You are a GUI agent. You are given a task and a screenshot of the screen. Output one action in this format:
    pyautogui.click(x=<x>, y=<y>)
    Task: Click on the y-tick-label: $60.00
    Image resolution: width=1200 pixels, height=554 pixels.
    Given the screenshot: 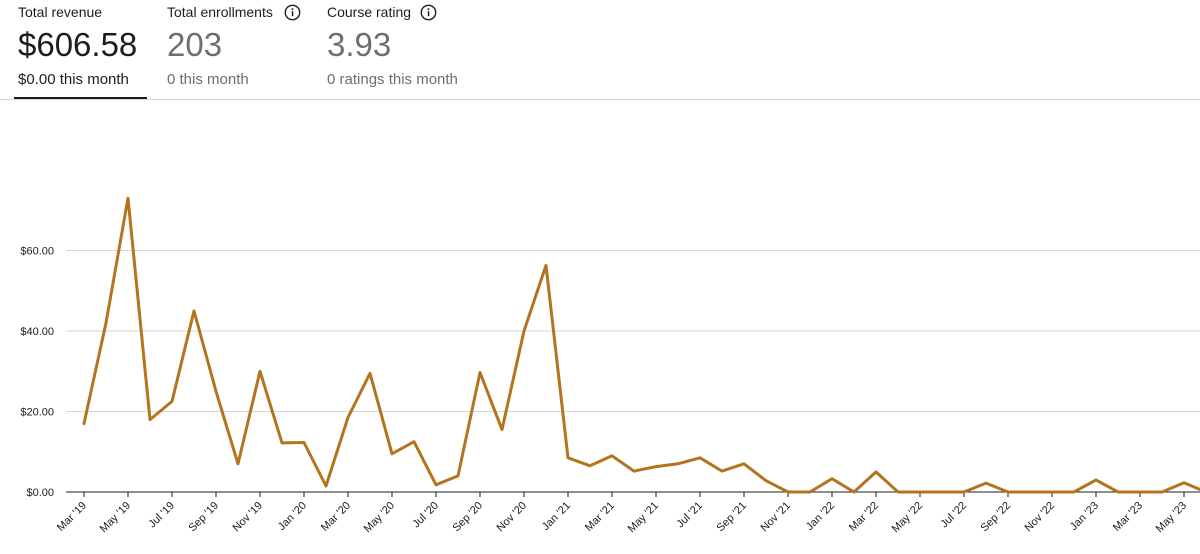 What is the action you would take?
    pyautogui.click(x=37, y=252)
    